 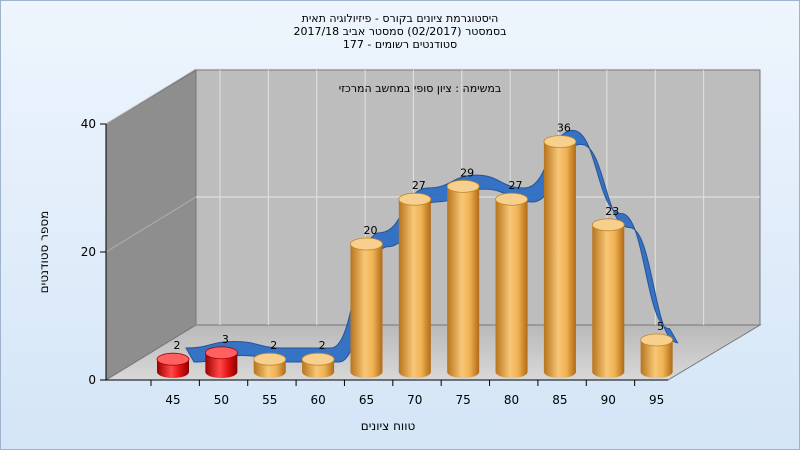 I want to click on chart-subtitle: במשימה : ציון סופי במחשב המרכזי, so click(x=420, y=88).